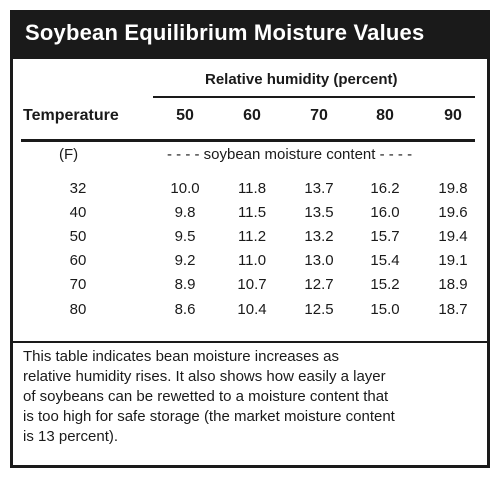 The image size is (500, 482). What do you see at coordinates (453, 260) in the screenshot?
I see `moisture-value-cell: 19.1` at bounding box center [453, 260].